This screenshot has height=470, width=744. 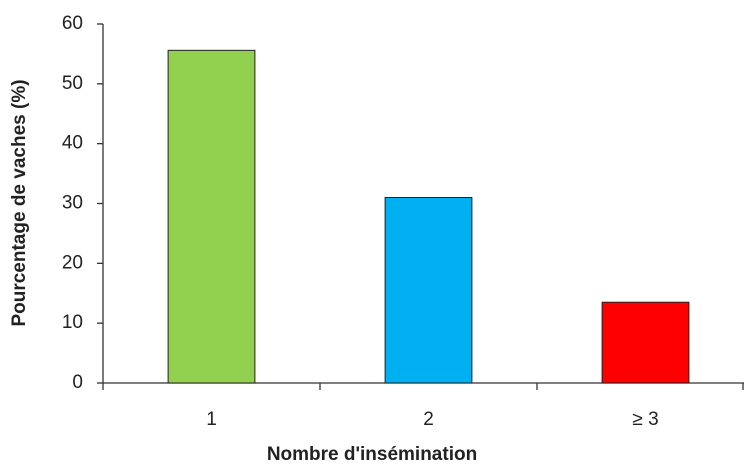 What do you see at coordinates (19, 202) in the screenshot?
I see `y-axis-label: Pourcentage de vaches (%)` at bounding box center [19, 202].